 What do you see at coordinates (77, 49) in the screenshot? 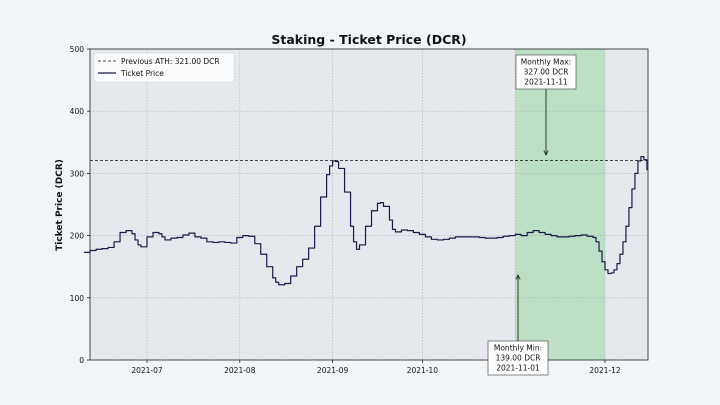
I see `y-tick-label-500: 500` at bounding box center [77, 49].